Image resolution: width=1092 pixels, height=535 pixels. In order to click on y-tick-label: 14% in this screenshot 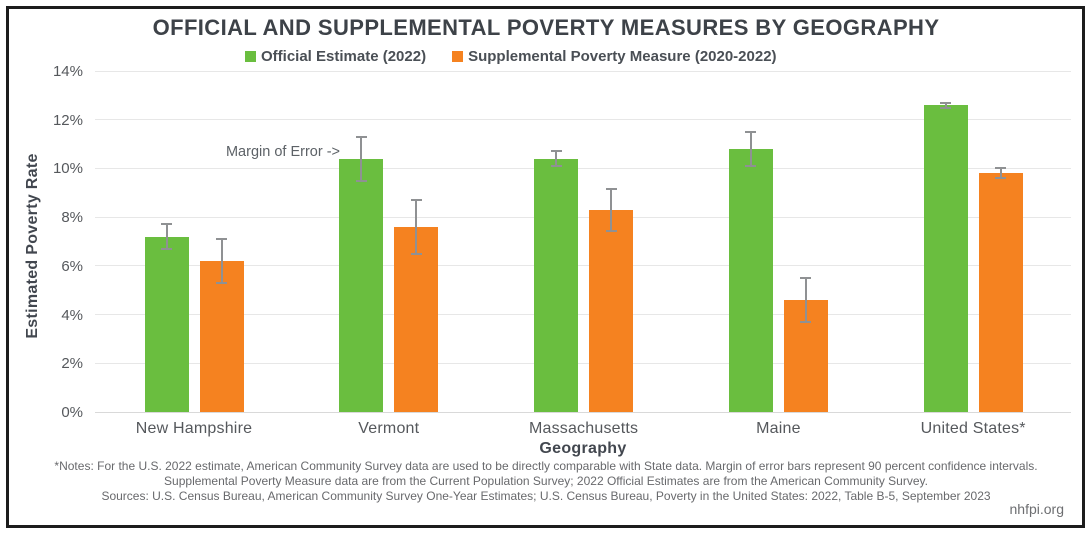, I will do `click(67, 71)`.